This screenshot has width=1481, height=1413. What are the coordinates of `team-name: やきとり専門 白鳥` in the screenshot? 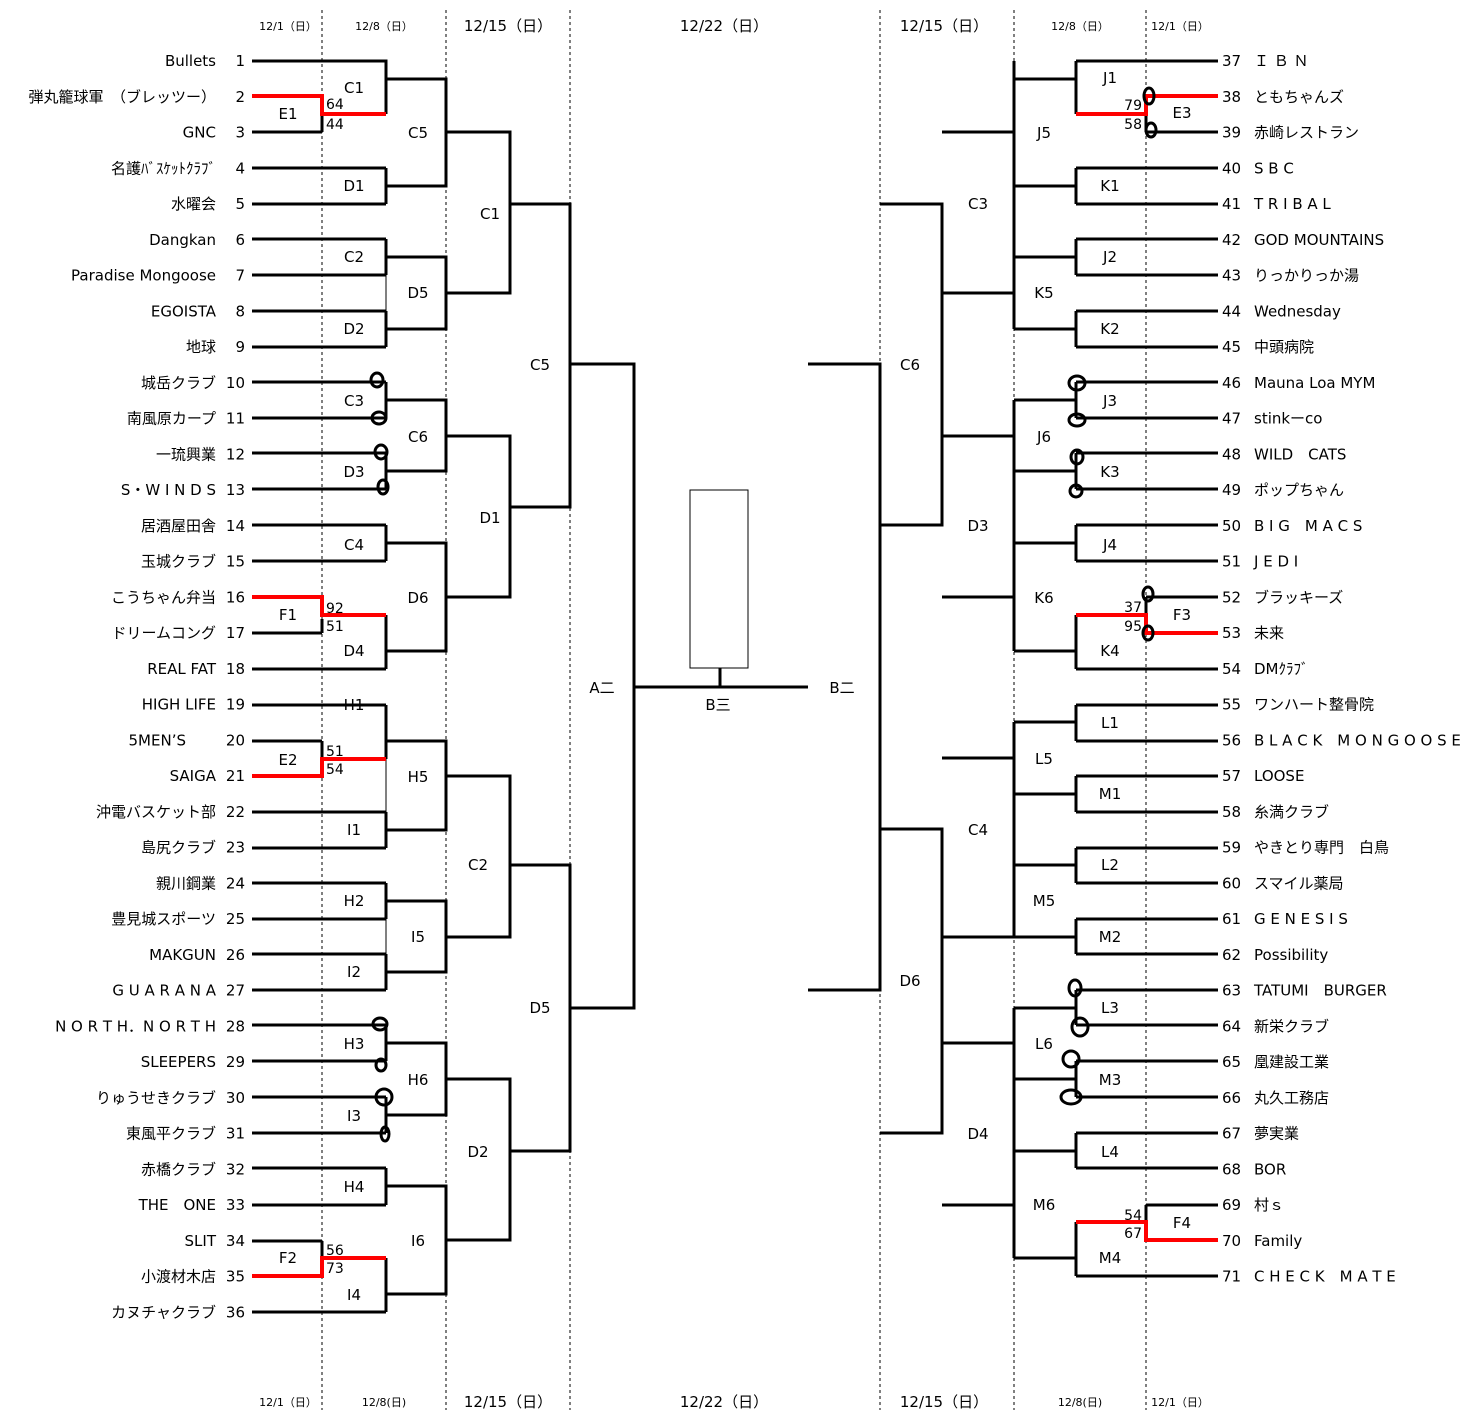 It's located at (1321, 848).